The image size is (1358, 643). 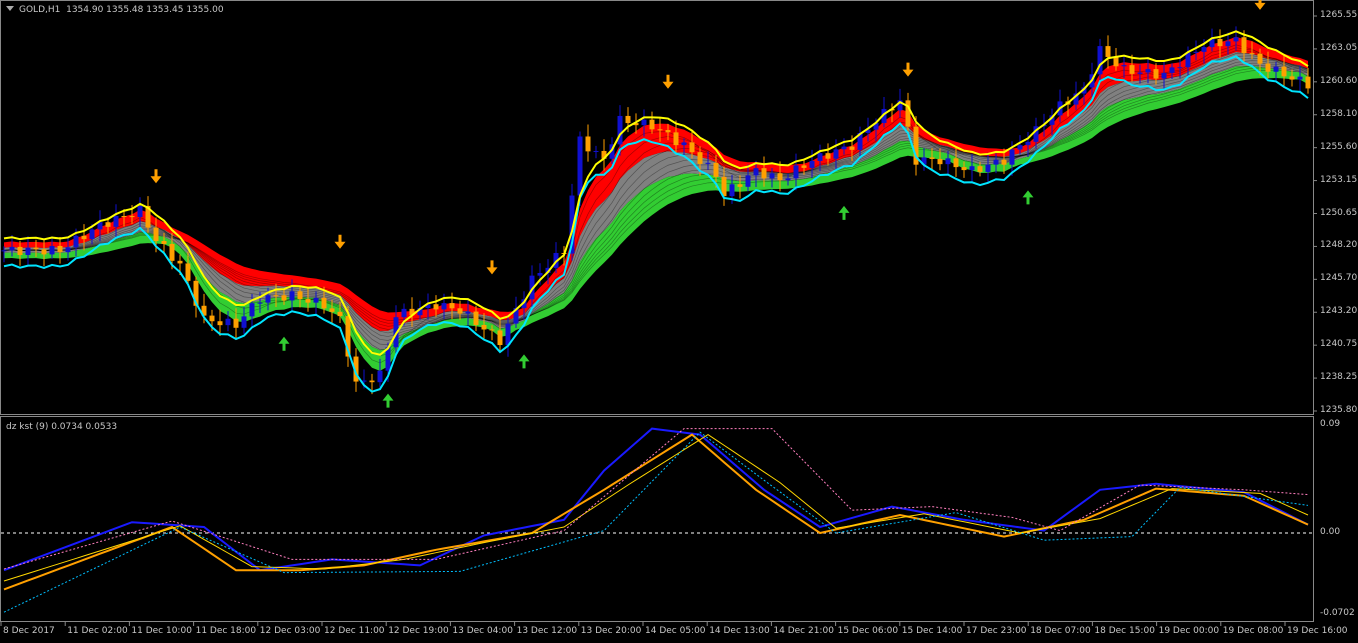 What do you see at coordinates (62, 427) in the screenshot?
I see `indicator-label: dz kst (9) 0.0734 0.0533` at bounding box center [62, 427].